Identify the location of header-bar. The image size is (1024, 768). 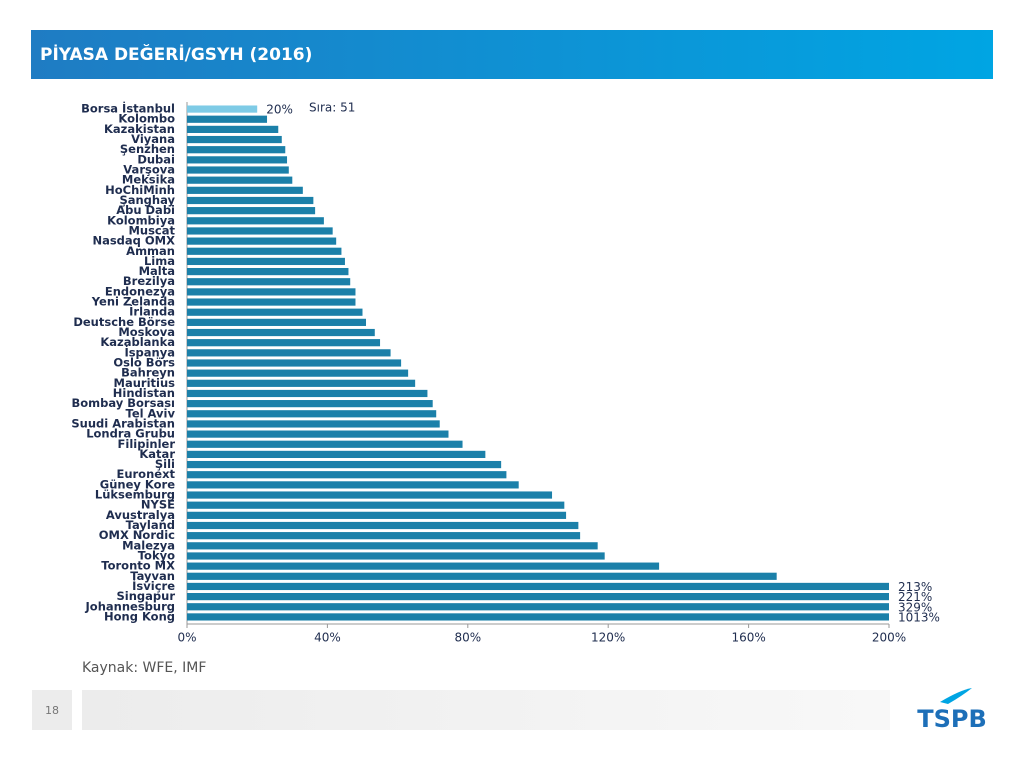
(512, 54).